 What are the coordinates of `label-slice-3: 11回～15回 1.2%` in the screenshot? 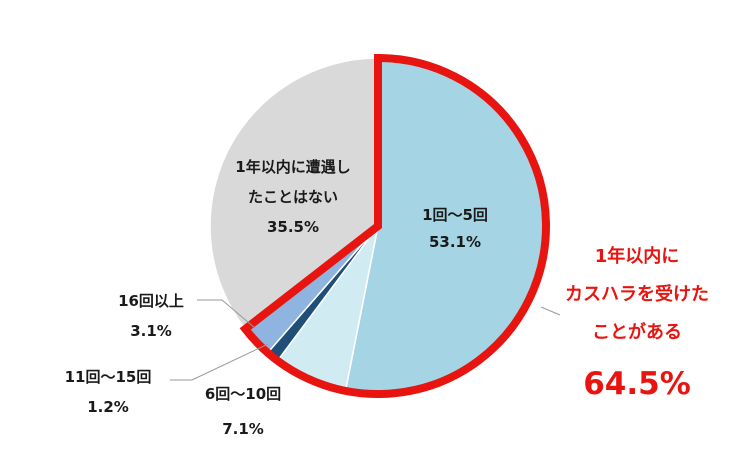 It's located at (108, 392).